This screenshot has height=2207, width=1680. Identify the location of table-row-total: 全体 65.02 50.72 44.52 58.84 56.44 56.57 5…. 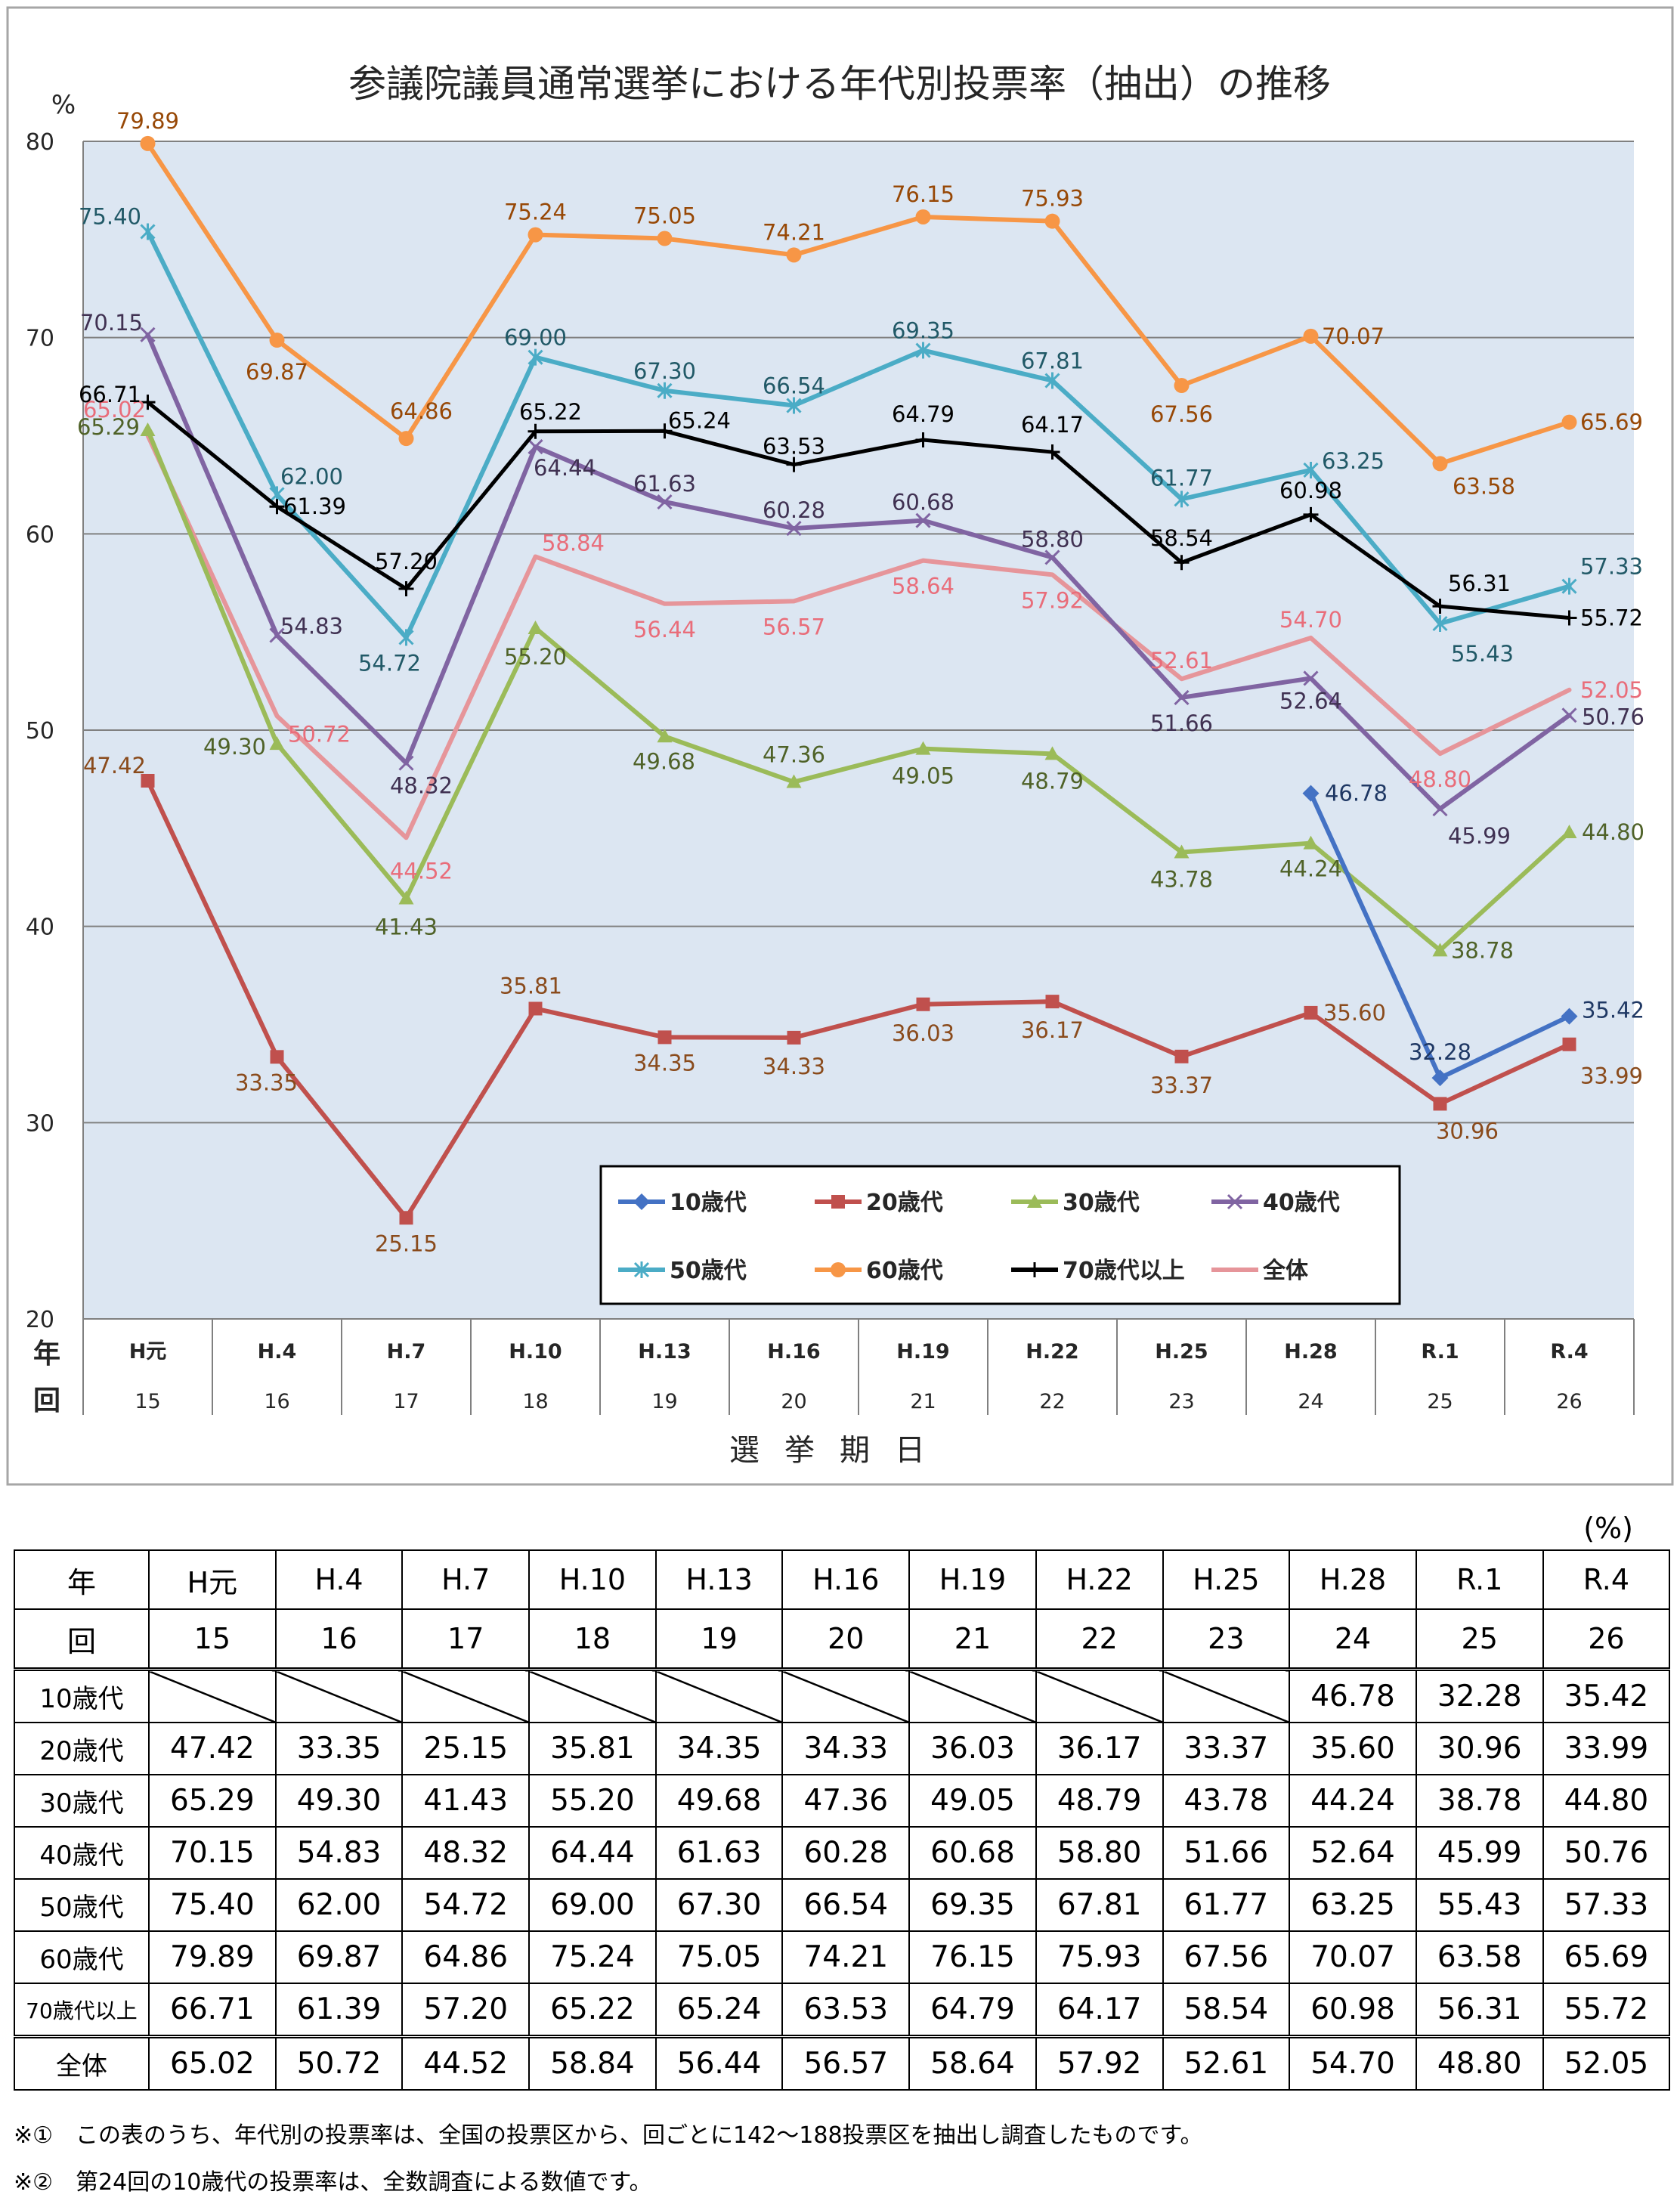
(843, 2063).